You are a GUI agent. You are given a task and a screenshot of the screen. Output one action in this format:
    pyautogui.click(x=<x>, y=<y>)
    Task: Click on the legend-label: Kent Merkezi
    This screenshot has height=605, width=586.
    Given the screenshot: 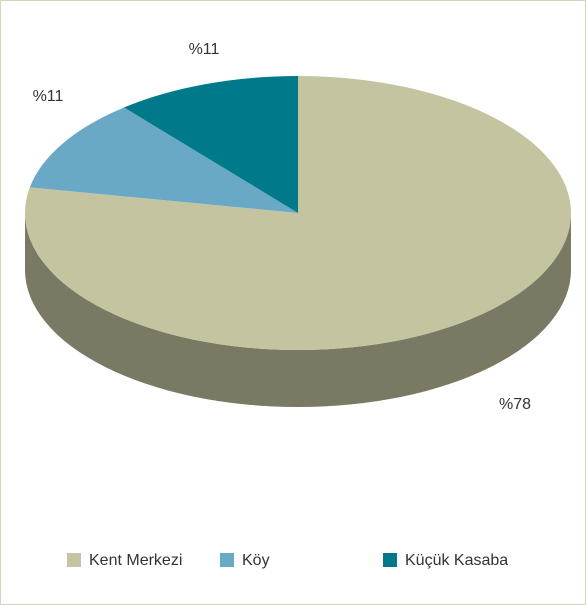 What is the action you would take?
    pyautogui.click(x=135, y=560)
    